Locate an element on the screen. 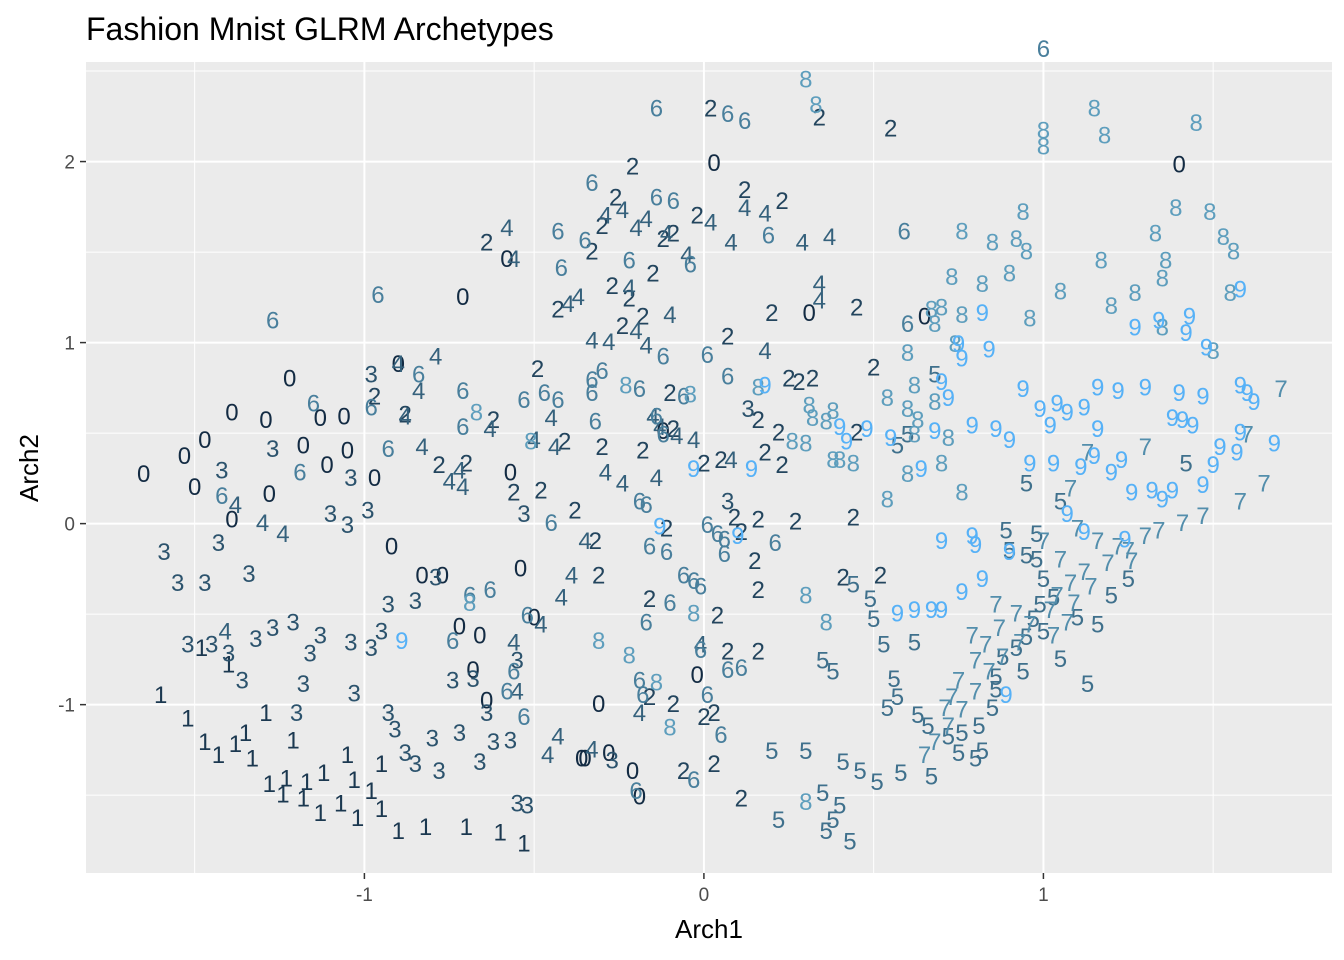 The image size is (1344, 960). y-tick-label: 2 is located at coordinates (69, 163).